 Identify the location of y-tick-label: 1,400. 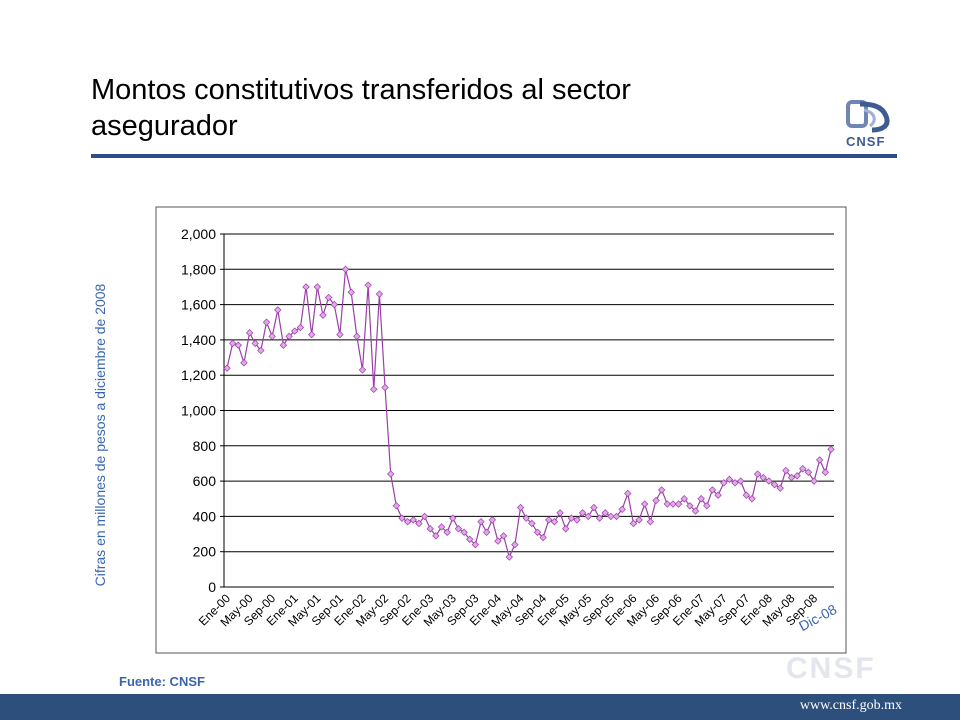
(198, 340).